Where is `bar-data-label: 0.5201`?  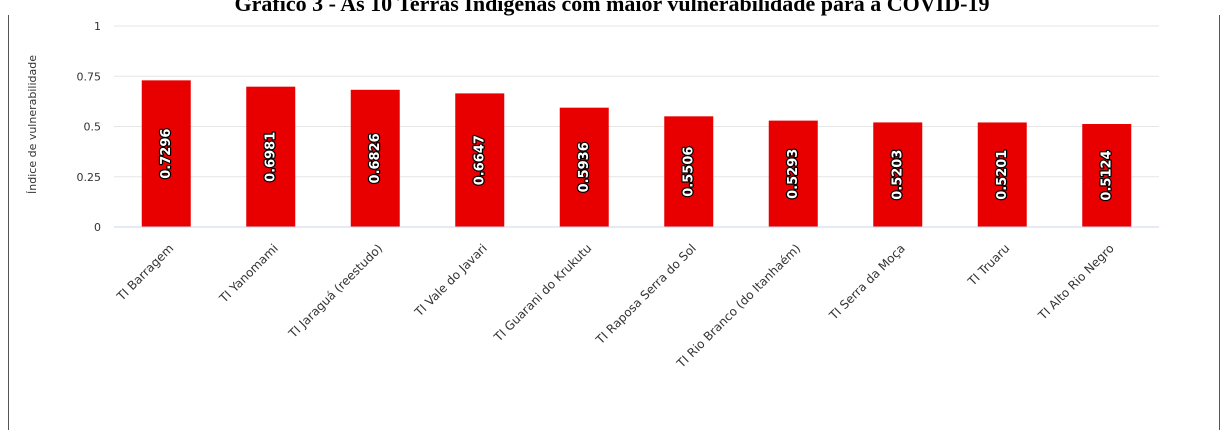 bar-data-label: 0.5201 is located at coordinates (1002, 175).